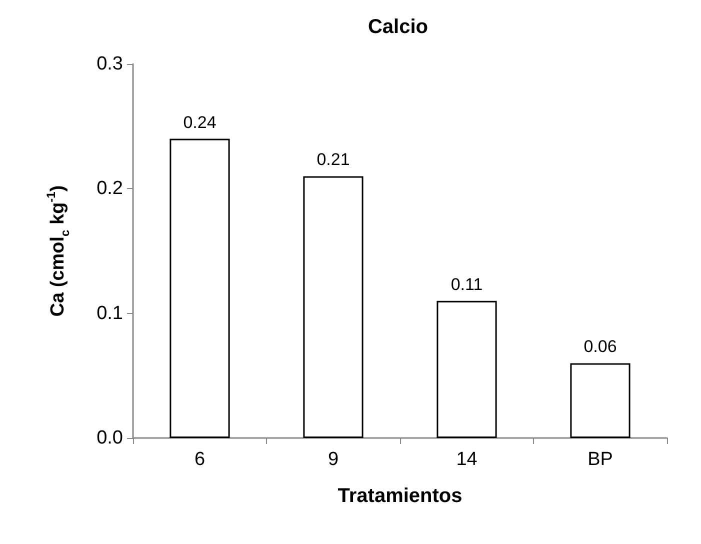  I want to click on data-label: 0.21, so click(333, 160).